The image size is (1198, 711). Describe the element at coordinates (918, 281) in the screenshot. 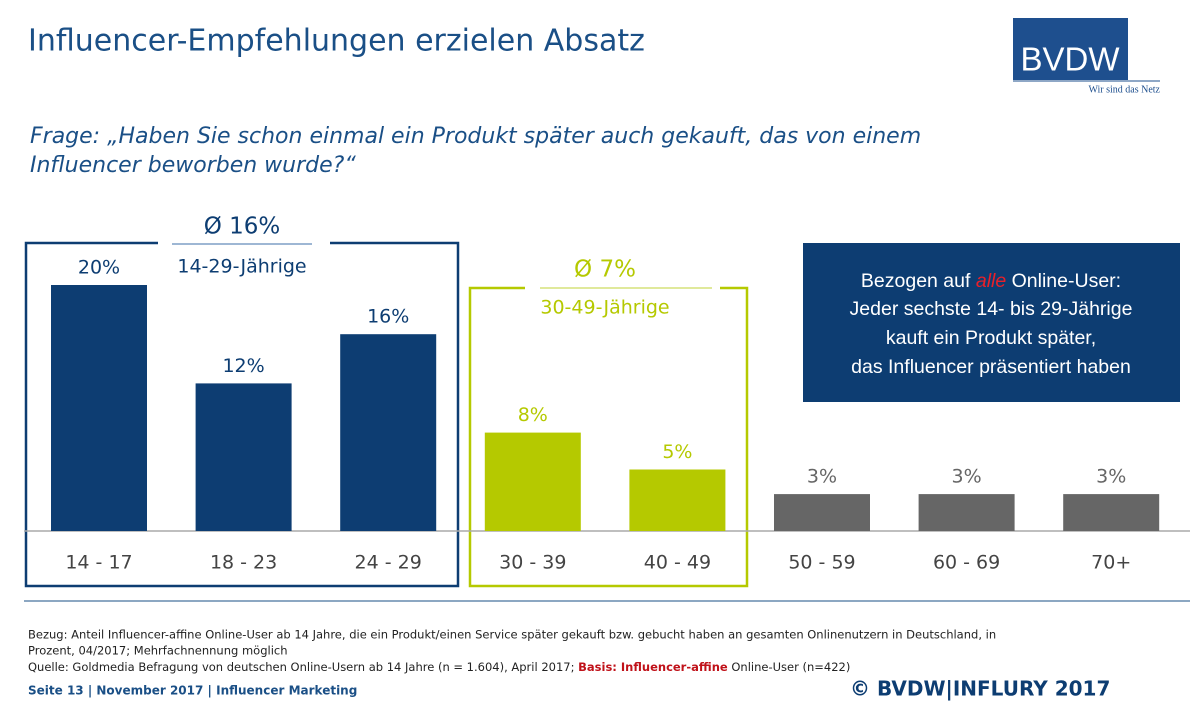

I see `callout-text: Bezogen auf` at that location.